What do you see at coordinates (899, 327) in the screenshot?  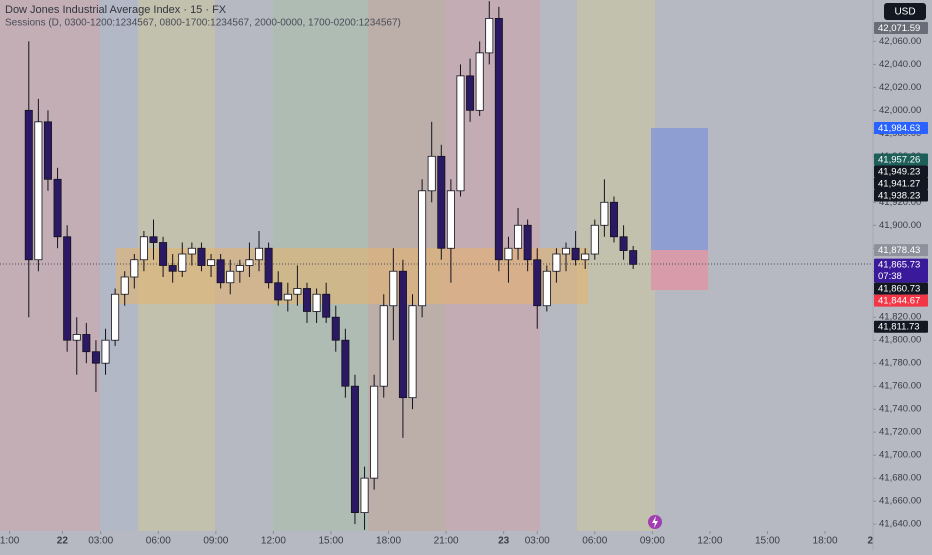 I see `price-label: 41,811.73` at bounding box center [899, 327].